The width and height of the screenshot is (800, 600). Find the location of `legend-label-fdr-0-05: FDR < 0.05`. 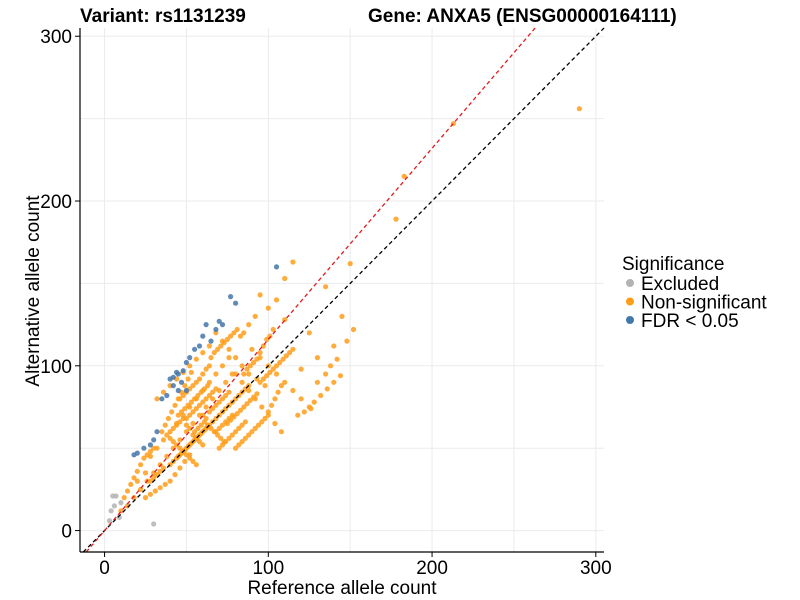

legend-label-fdr-0-05: FDR < 0.05 is located at coordinates (690, 321).